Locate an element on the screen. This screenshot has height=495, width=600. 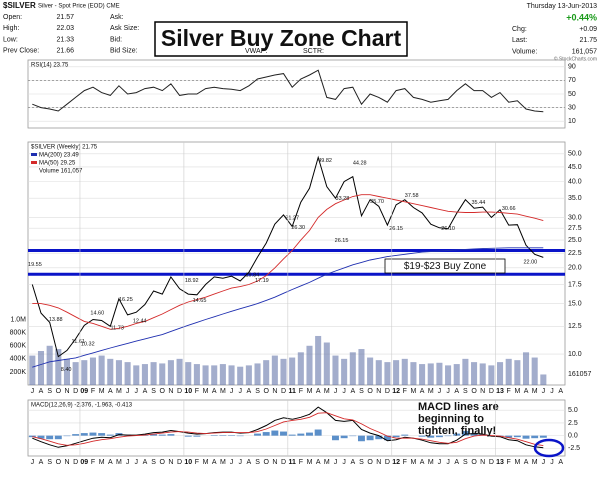
y-tick-label: 12.5 is located at coordinates (575, 326).